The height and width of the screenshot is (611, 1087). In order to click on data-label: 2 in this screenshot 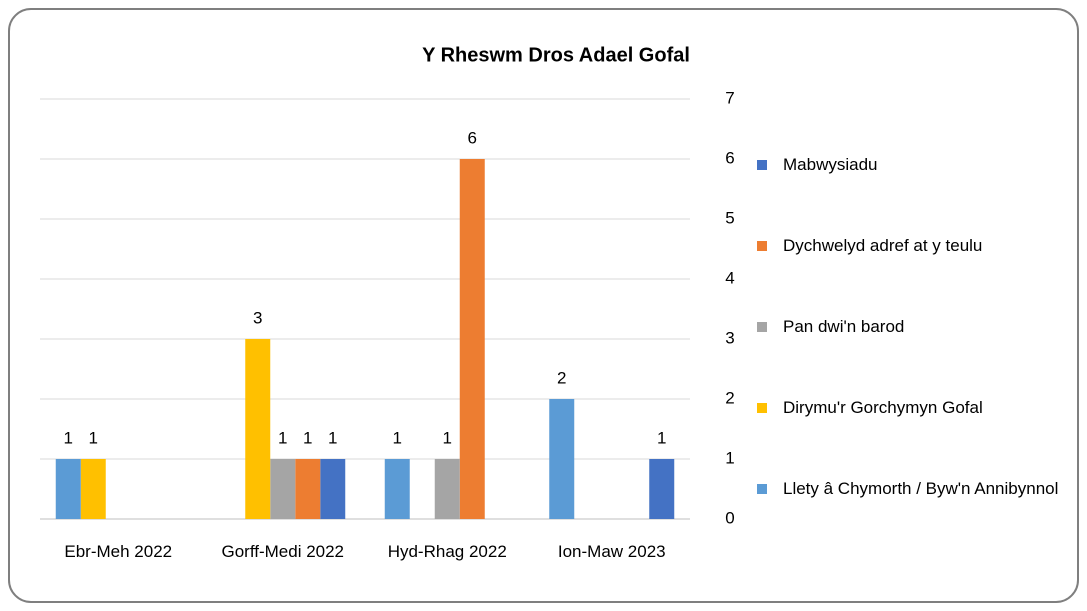, I will do `click(561, 377)`.